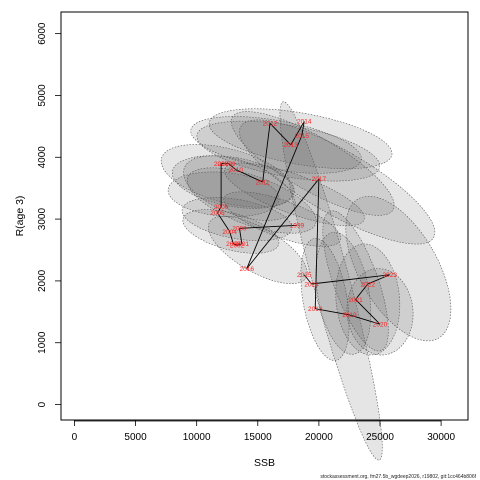  What do you see at coordinates (355, 300) in the screenshot?
I see `year-label: 2021` at bounding box center [355, 300].